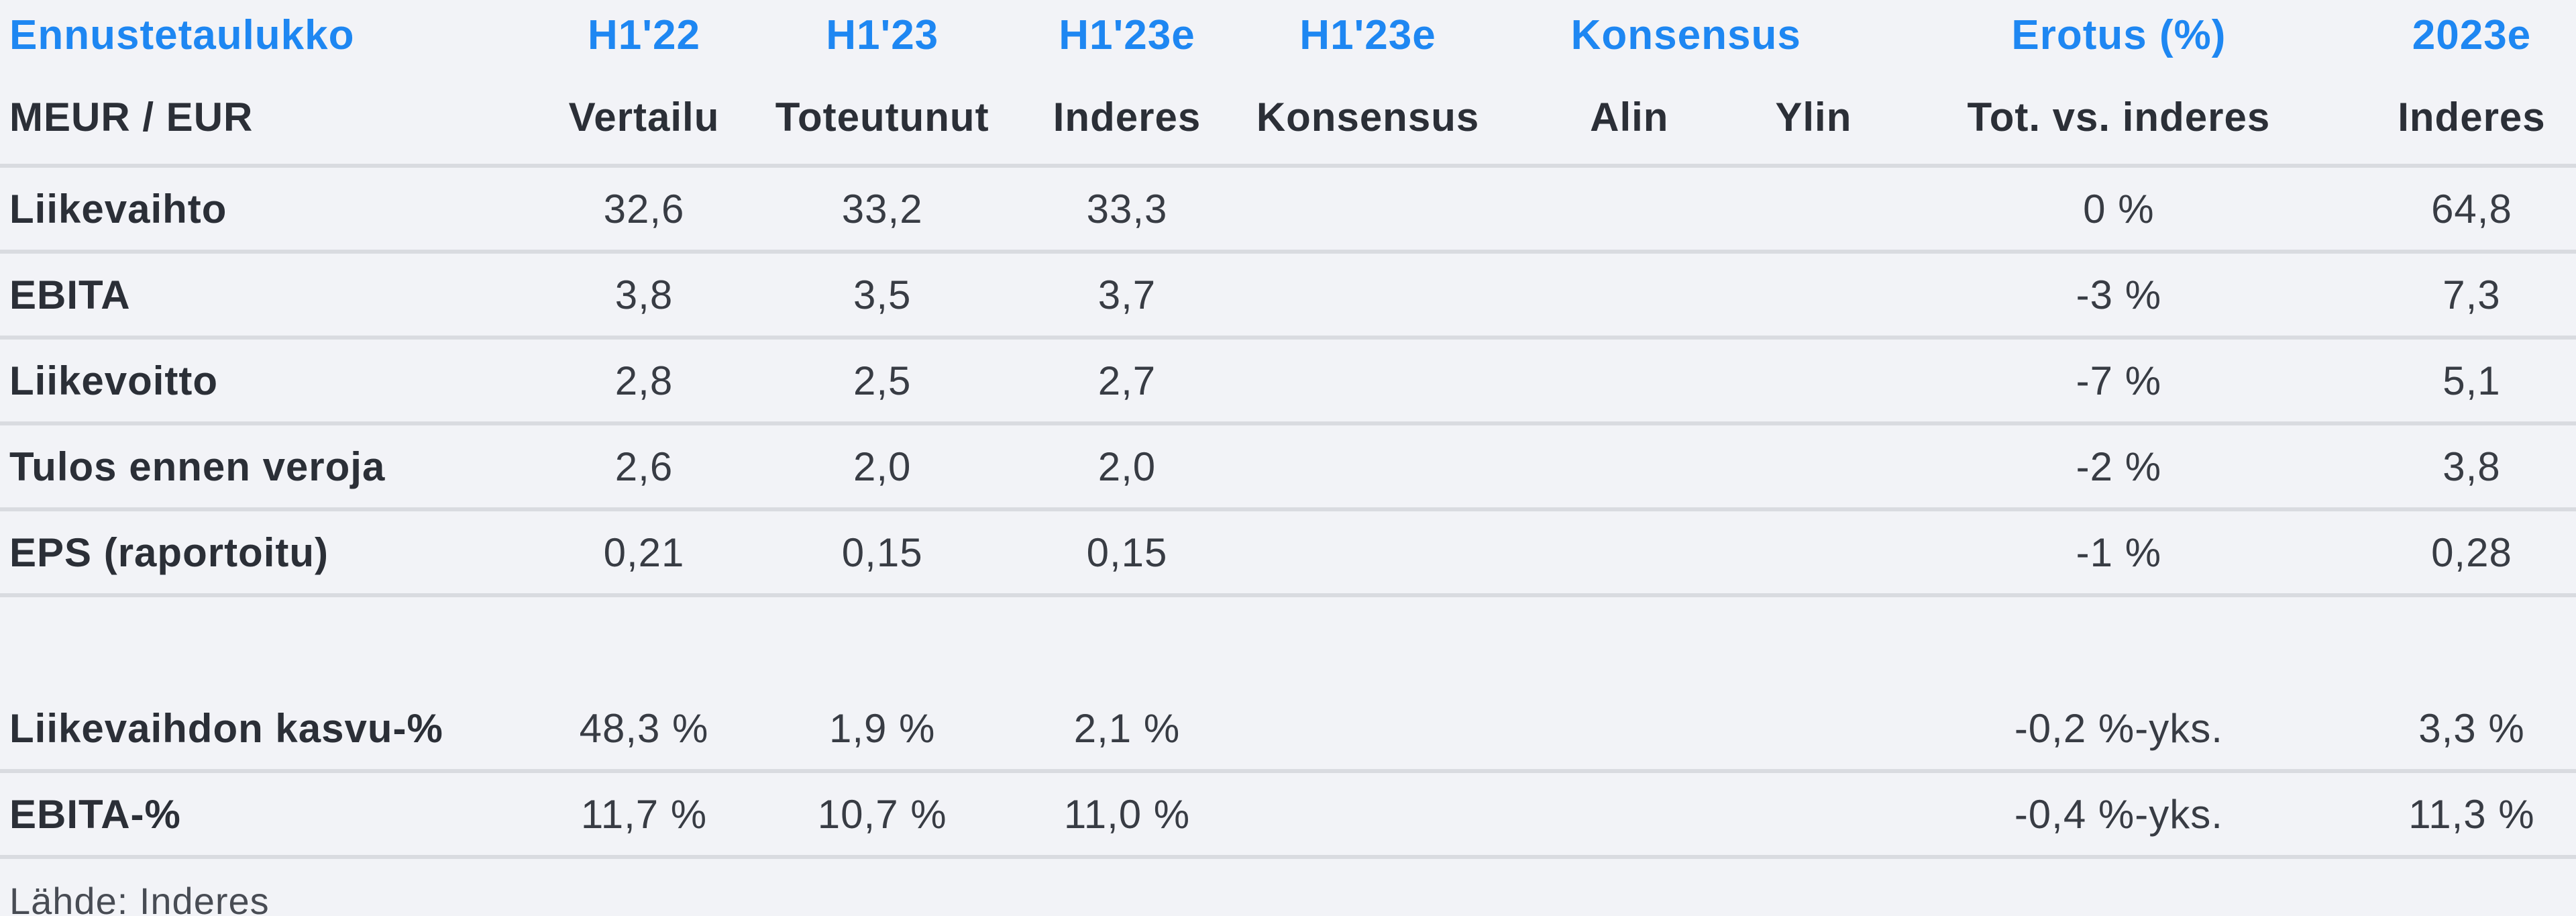 This screenshot has height=916, width=2576. Describe the element at coordinates (1127, 381) in the screenshot. I see `table-cell: 2,7` at that location.